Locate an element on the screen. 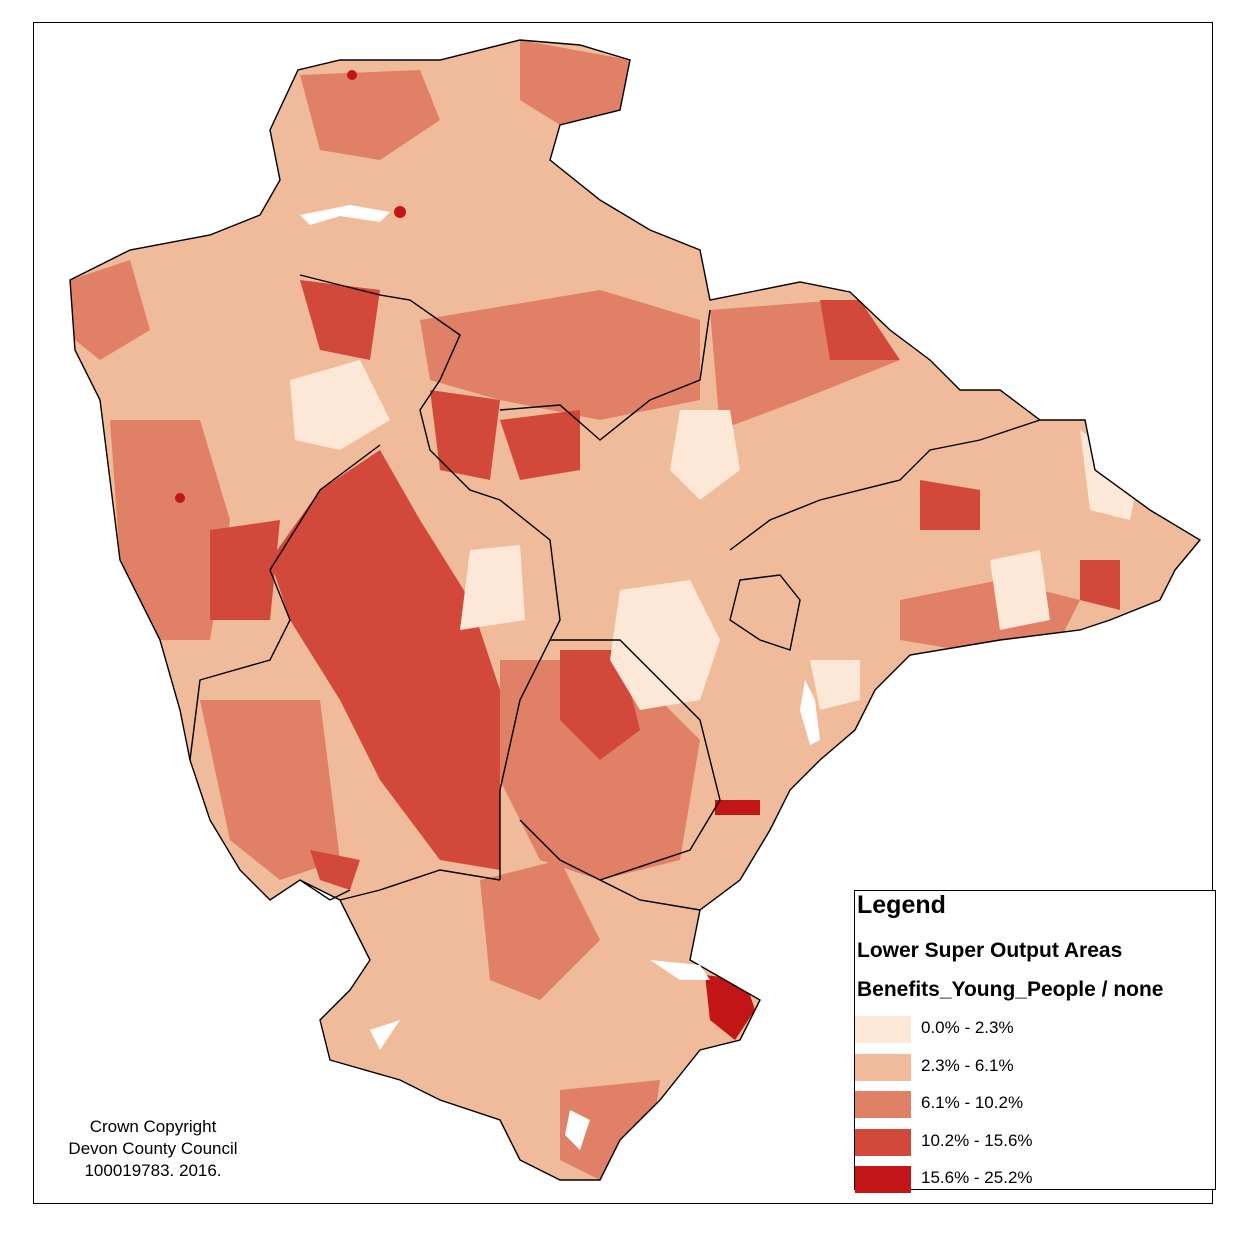 The image size is (1241, 1241). region-class-0-far-east is located at coordinates (1020, 590).